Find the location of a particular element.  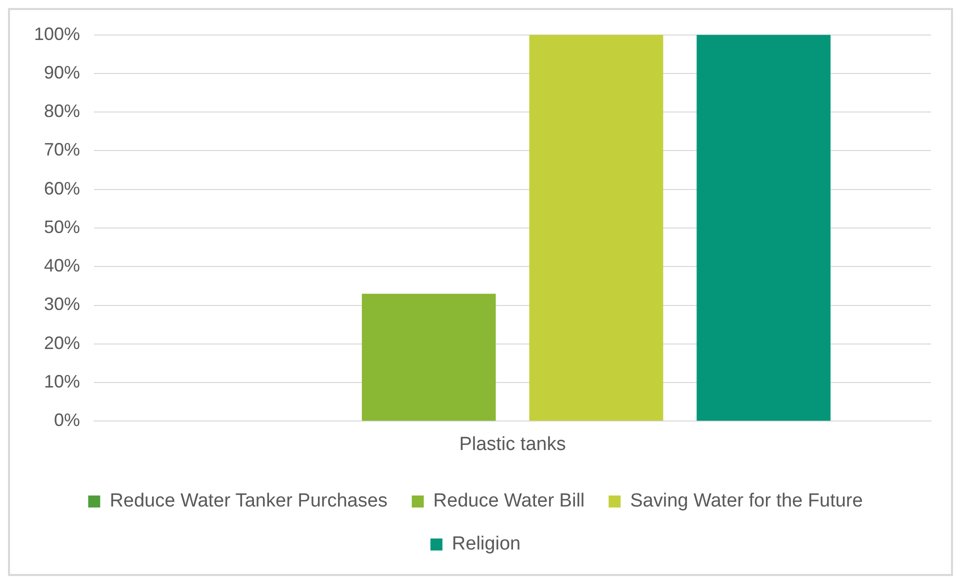

y-tick-label: 60% is located at coordinates (62, 188).